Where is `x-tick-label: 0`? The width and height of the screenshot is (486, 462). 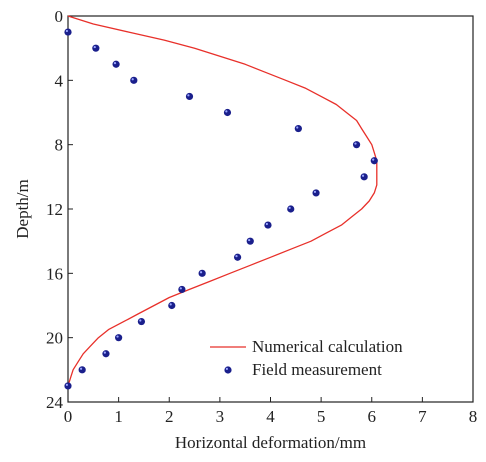
x-tick-label: 0 is located at coordinates (68, 416).